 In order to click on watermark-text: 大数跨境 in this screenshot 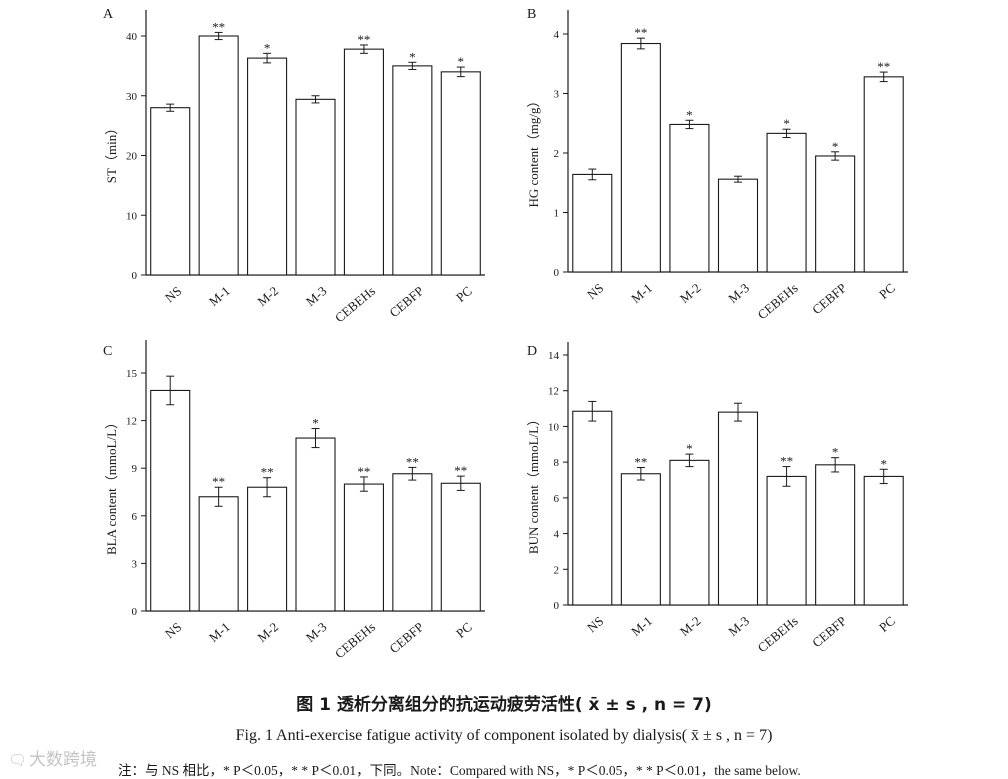, I will do `click(63, 760)`.